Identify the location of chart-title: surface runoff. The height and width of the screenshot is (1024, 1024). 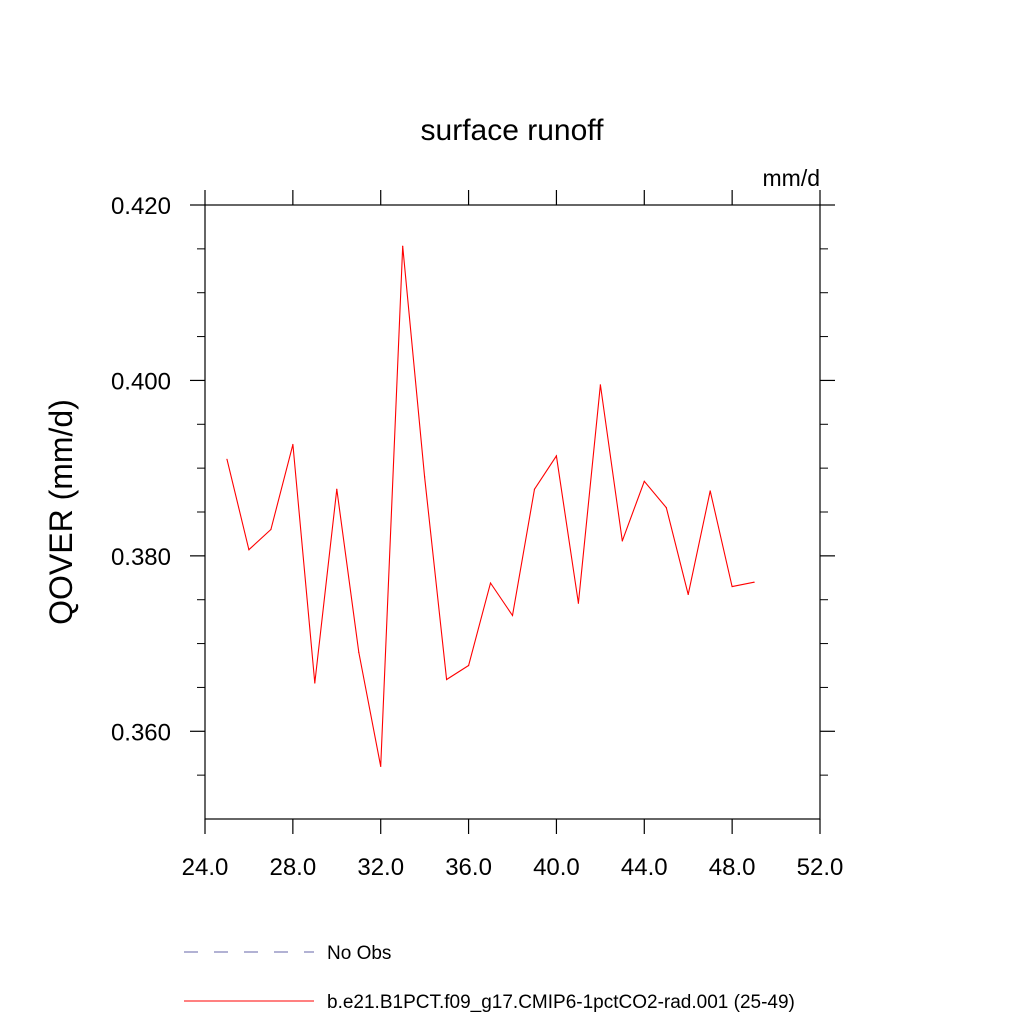
(513, 130).